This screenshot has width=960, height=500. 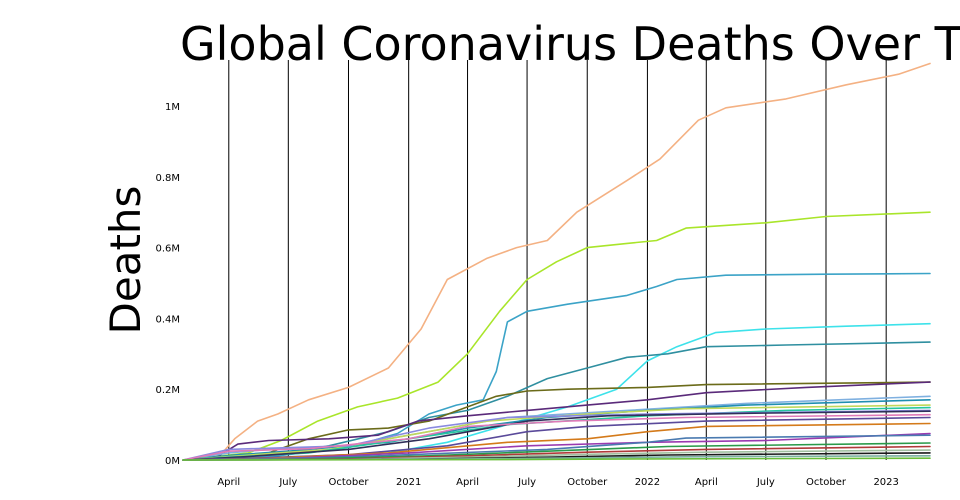 What do you see at coordinates (172, 107) in the screenshot?
I see `y-tick-label: 1M` at bounding box center [172, 107].